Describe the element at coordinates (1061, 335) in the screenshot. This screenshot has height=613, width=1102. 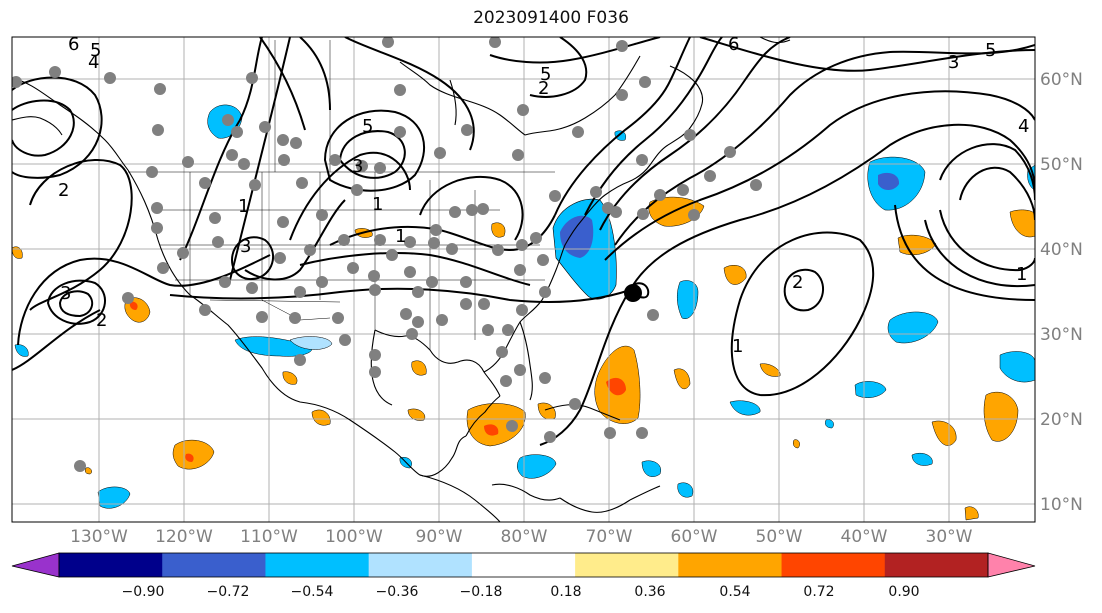
I see `lat-label: 30°N` at that location.